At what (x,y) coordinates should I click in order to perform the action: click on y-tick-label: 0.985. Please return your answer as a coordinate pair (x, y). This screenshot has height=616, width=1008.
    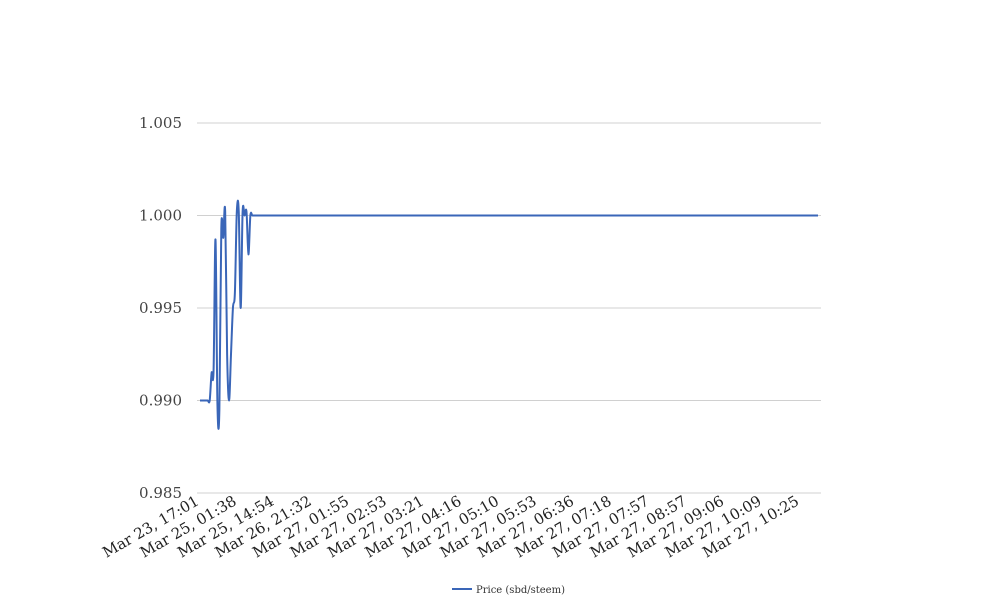
    Looking at the image, I should click on (160, 493).